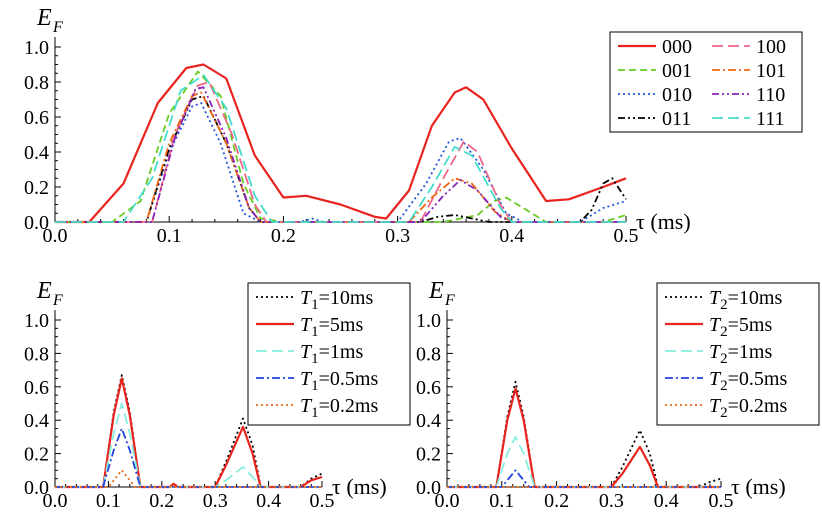 The height and width of the screenshot is (523, 822). I want to click on legend-label: 001, so click(677, 71).